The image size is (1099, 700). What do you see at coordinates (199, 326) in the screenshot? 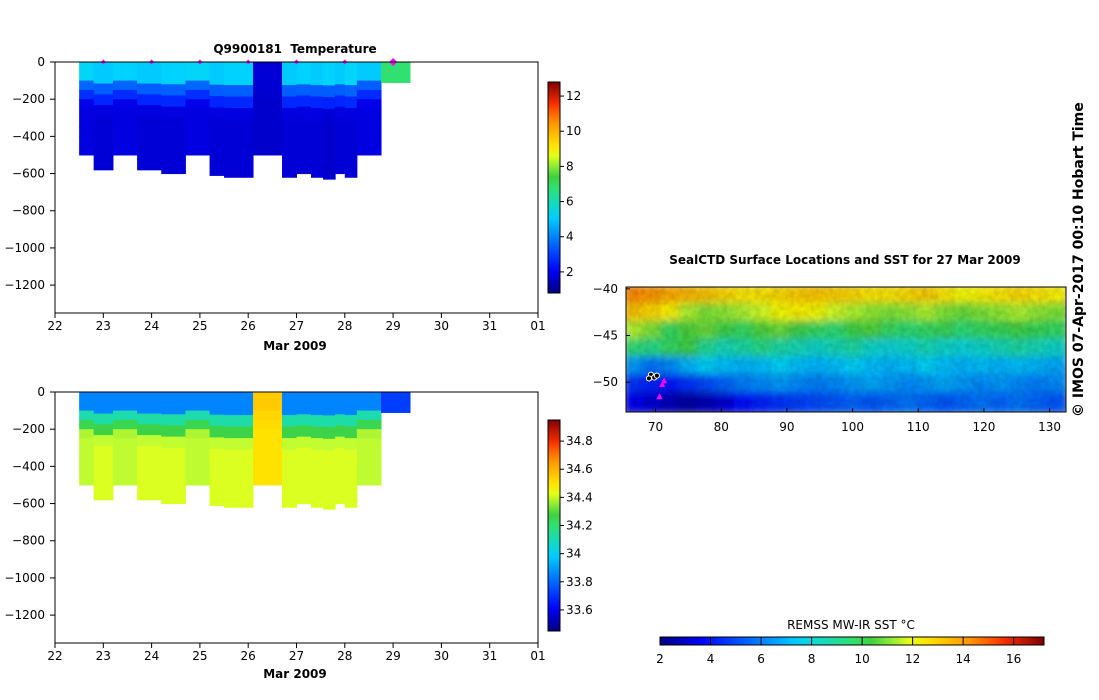
I see `x-tick-label: 25` at bounding box center [199, 326].